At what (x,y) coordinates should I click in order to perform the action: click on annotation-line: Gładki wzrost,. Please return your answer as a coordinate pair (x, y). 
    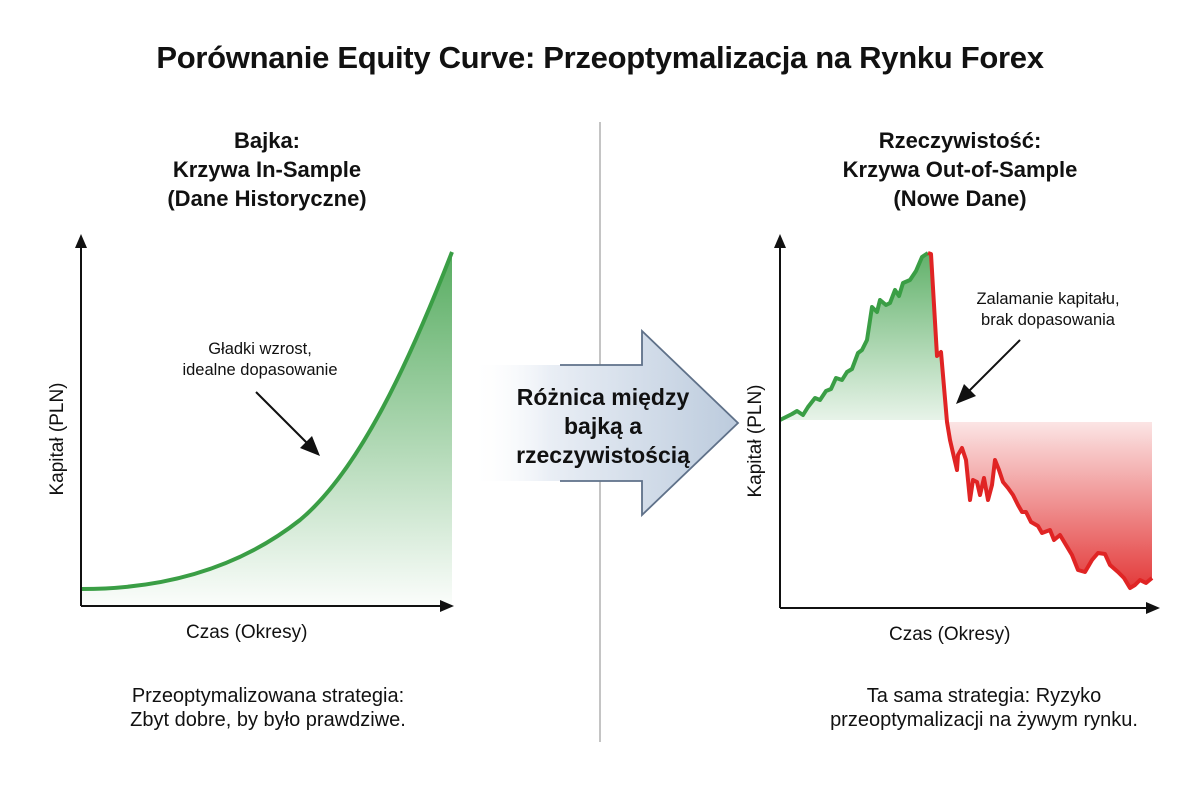
    Looking at the image, I should click on (260, 349).